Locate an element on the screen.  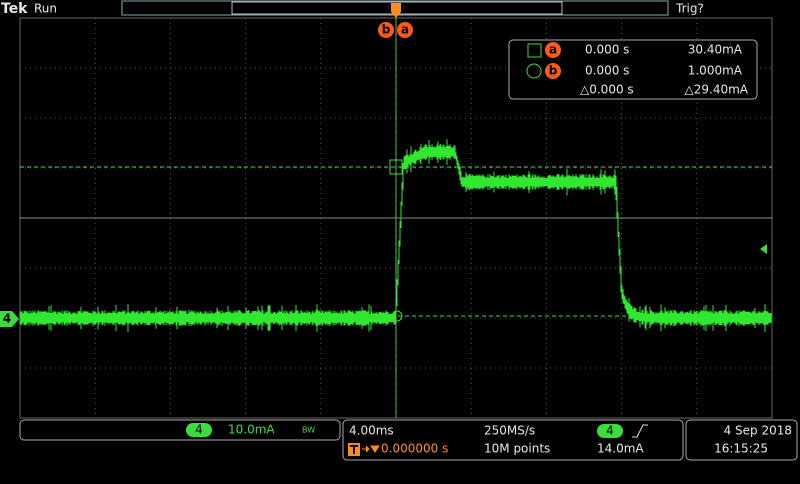
slope-icon is located at coordinates (640, 431).